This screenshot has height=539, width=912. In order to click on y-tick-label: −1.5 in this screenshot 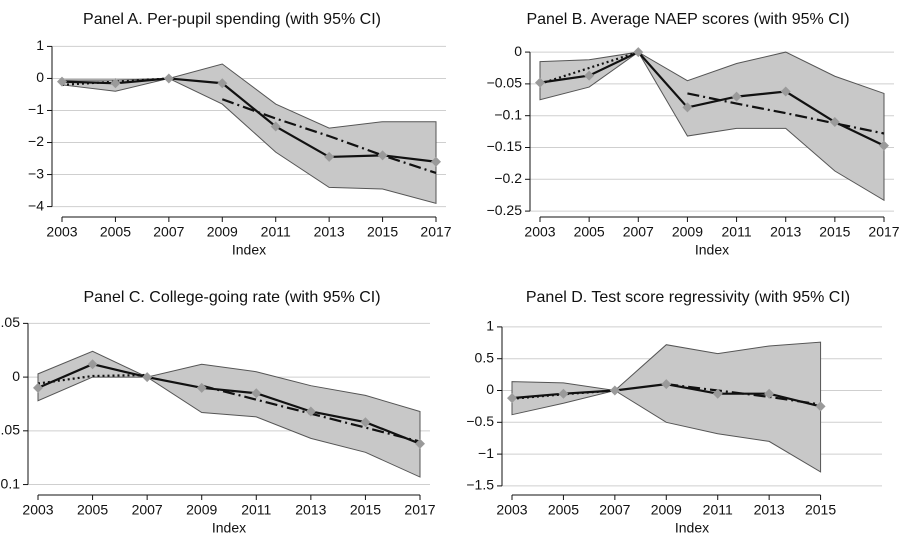, I will do `click(480, 485)`.